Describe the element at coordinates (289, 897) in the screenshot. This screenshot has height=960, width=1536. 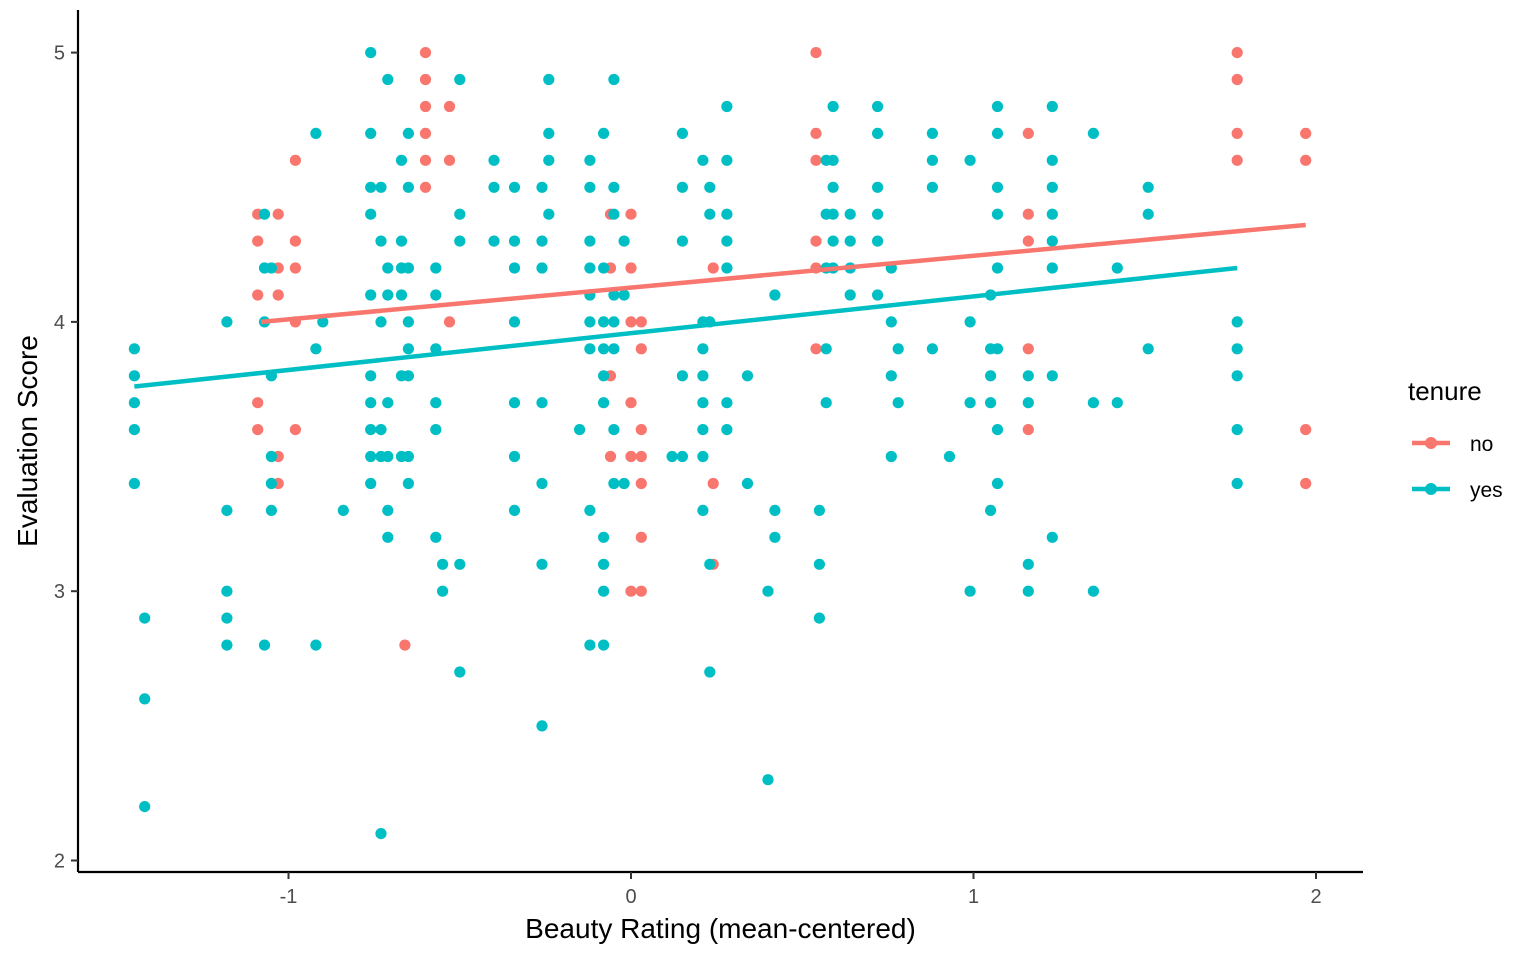
I see `x-tick-label: -1` at that location.